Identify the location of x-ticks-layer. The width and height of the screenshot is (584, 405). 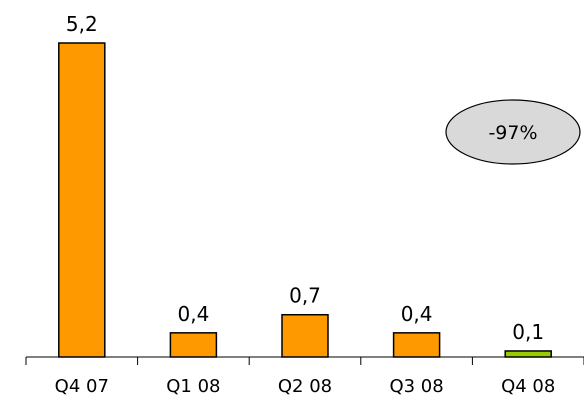
(304, 361).